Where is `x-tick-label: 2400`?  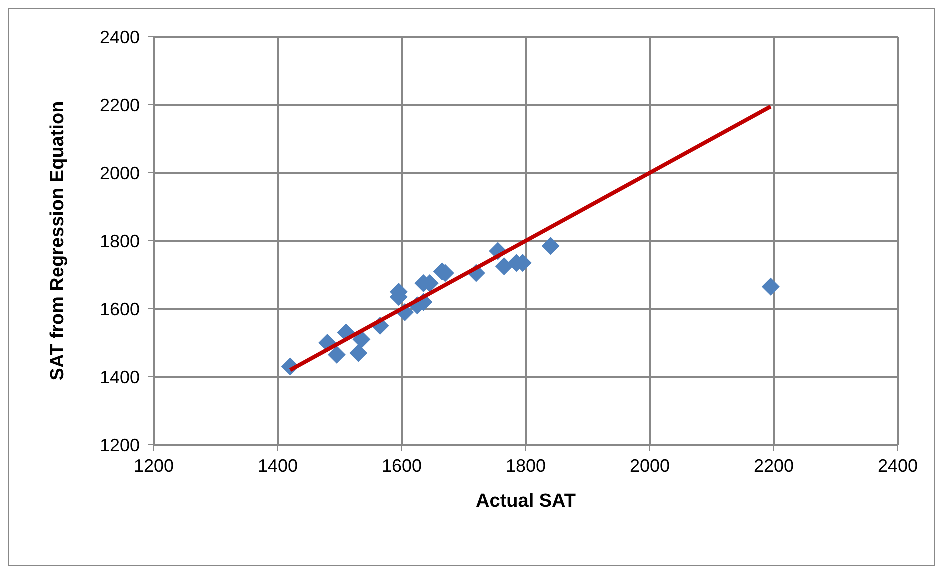
x-tick-label: 2400 is located at coordinates (898, 466).